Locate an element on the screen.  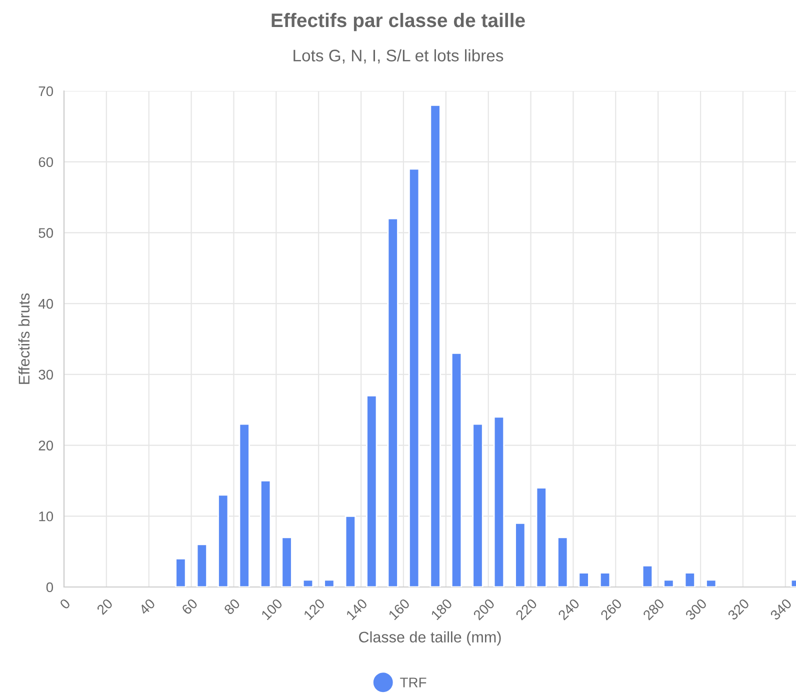
x-tick-label: 60 is located at coordinates (189, 607).